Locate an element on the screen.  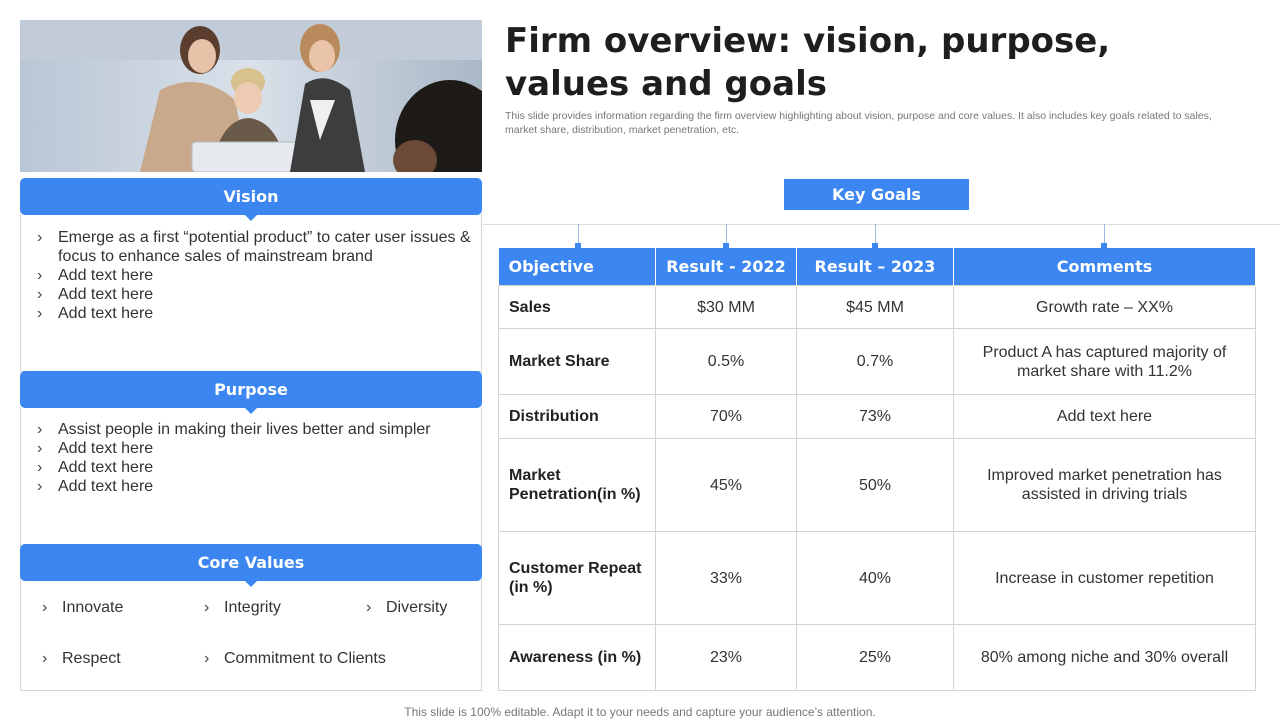
core-value-item: Commitment to Clients is located at coordinates (294, 658).